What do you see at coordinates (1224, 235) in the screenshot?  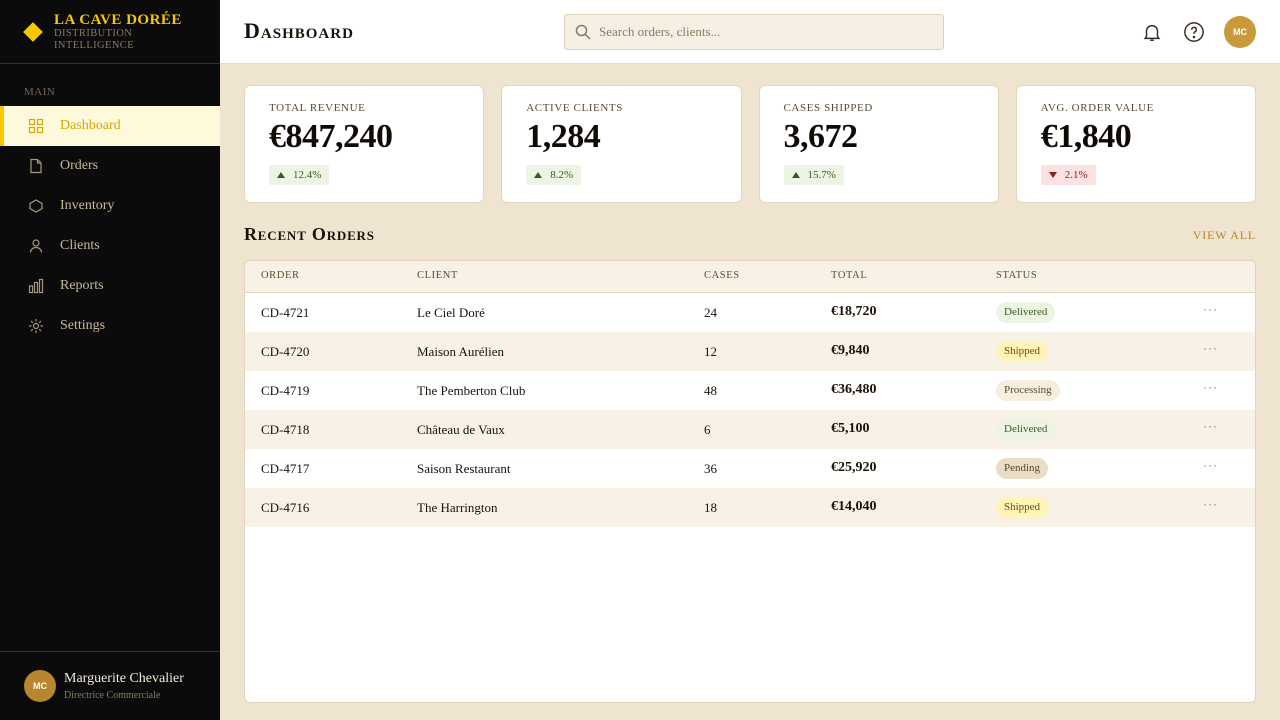 I see `view-all-link: View All` at bounding box center [1224, 235].